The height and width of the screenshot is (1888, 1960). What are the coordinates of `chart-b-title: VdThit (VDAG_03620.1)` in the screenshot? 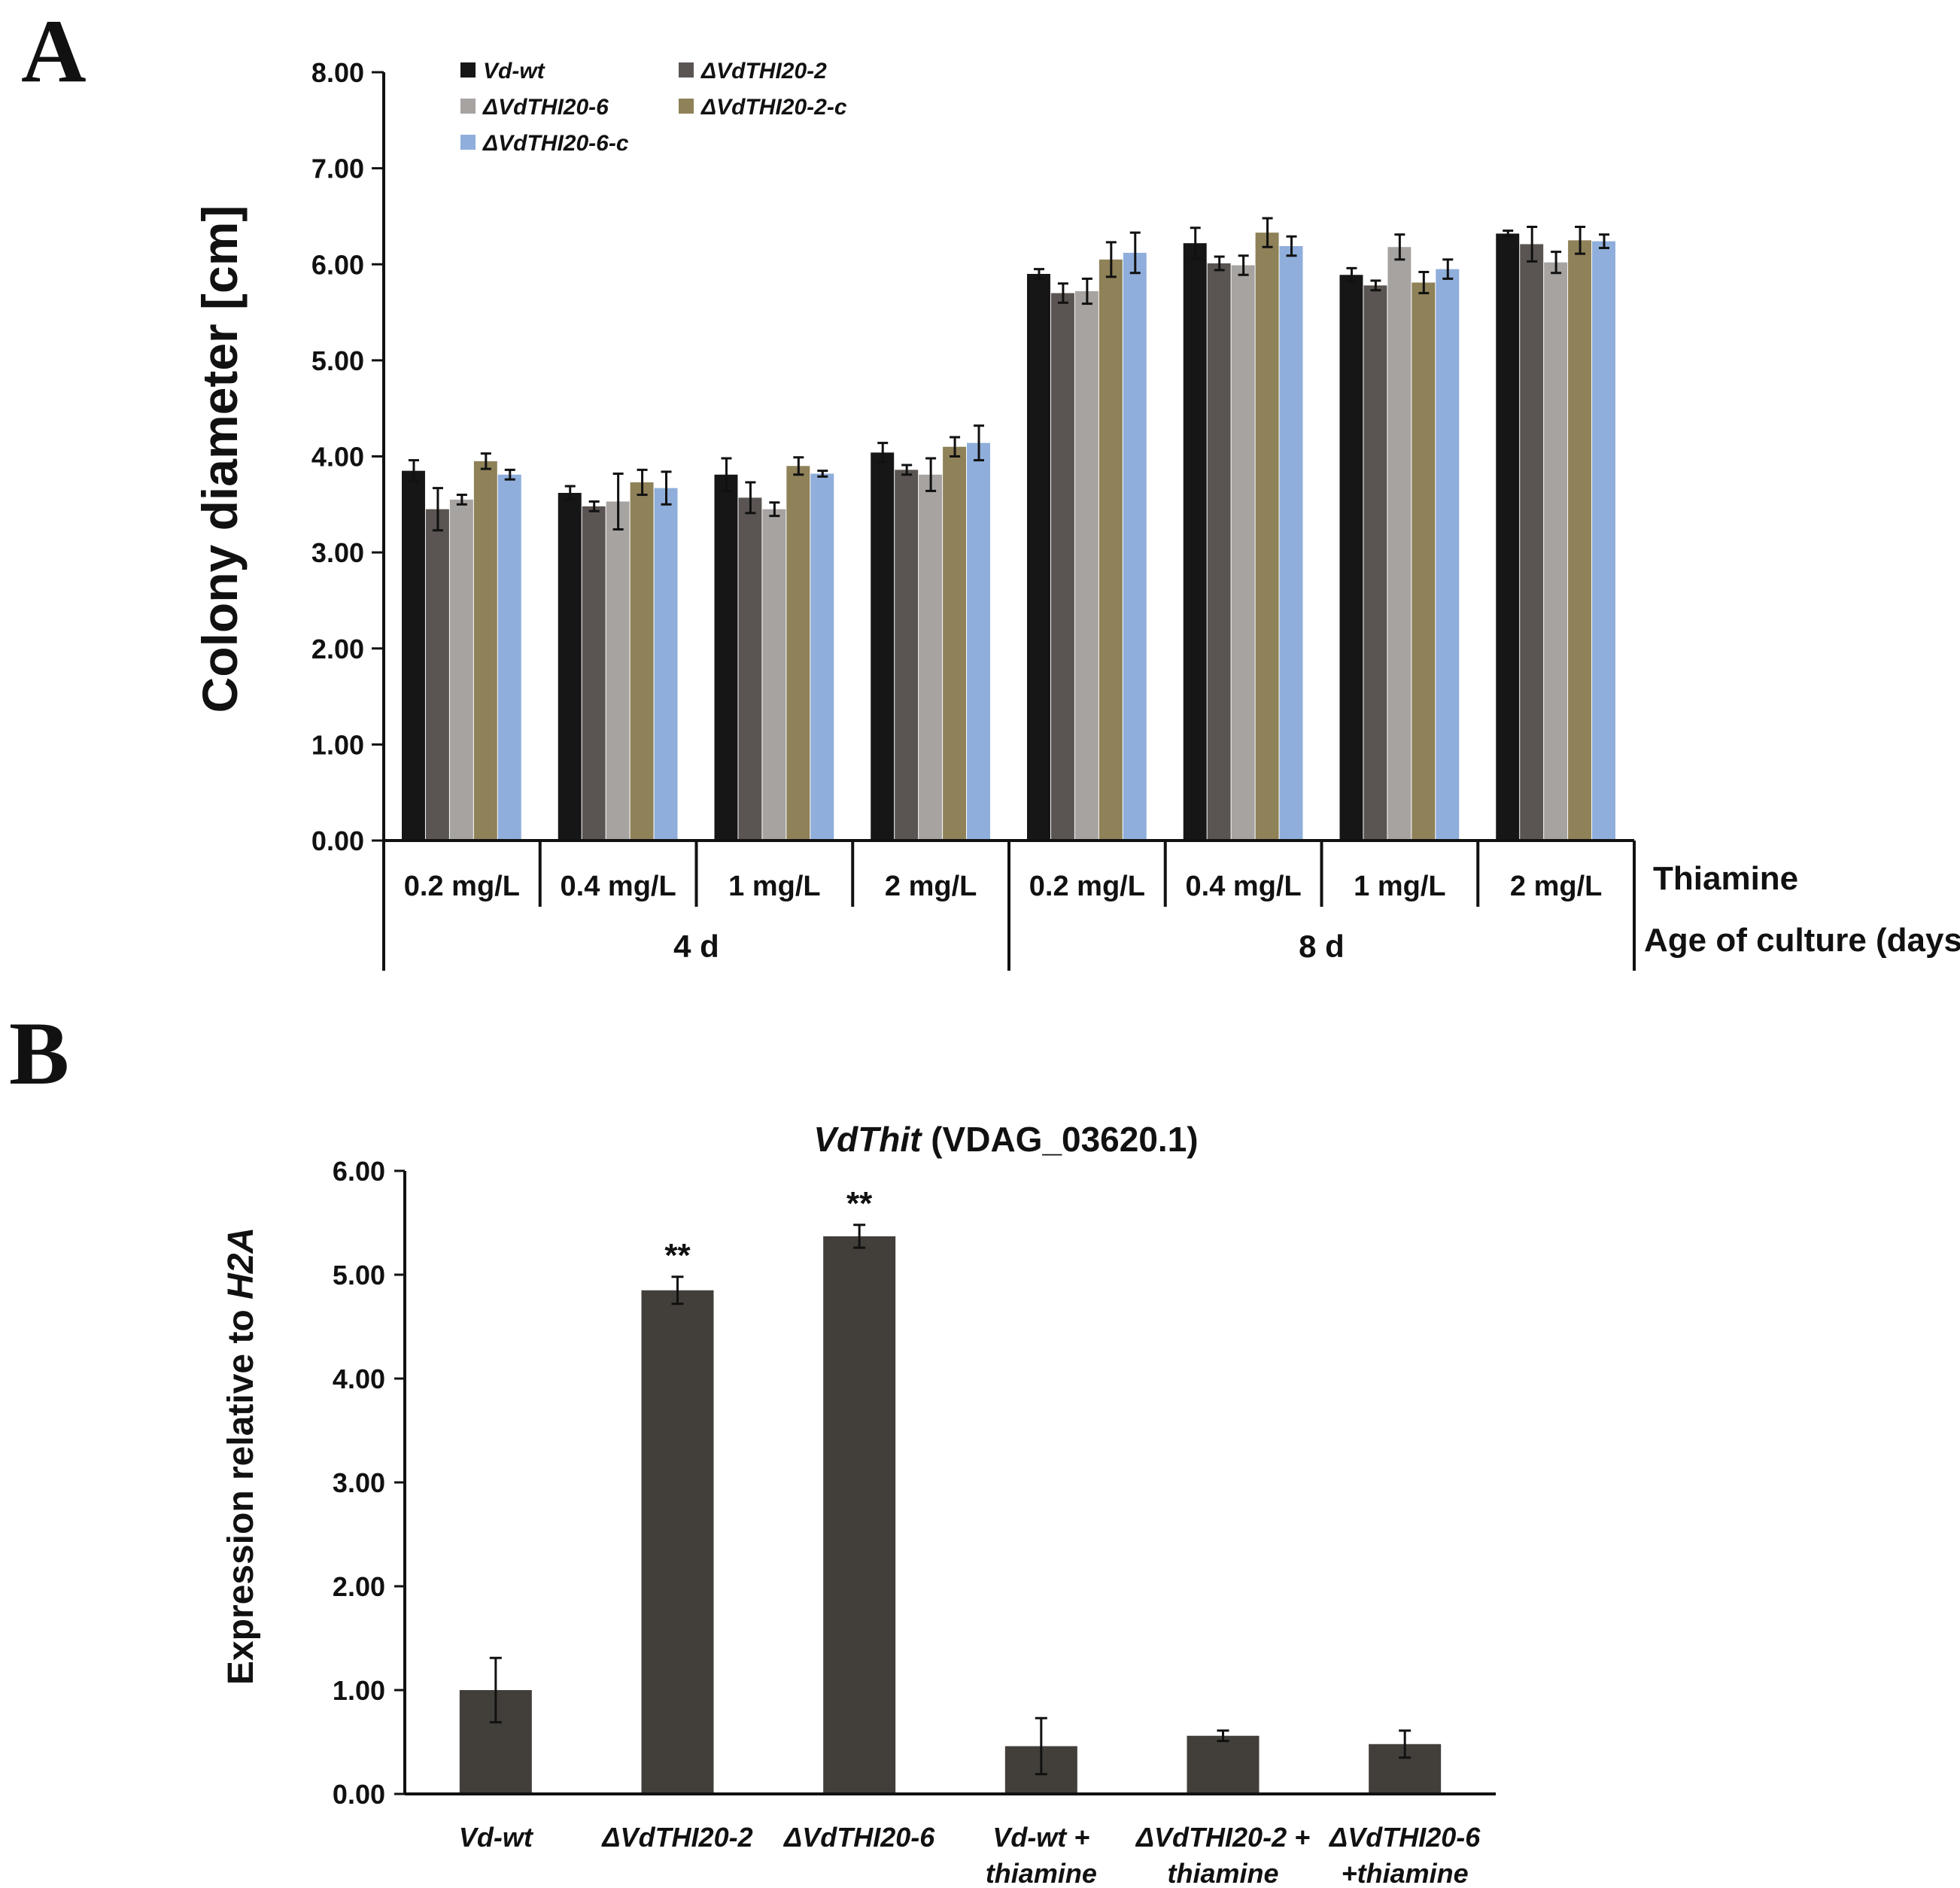 It's located at (1005, 1139).